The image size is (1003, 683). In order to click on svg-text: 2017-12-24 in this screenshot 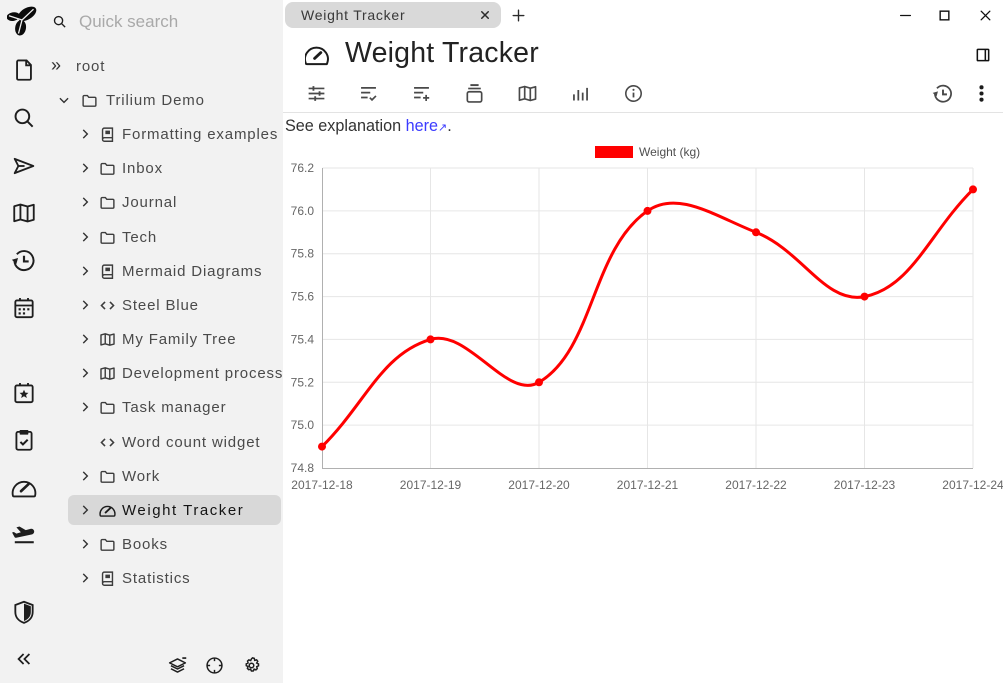, I will do `click(972, 485)`.